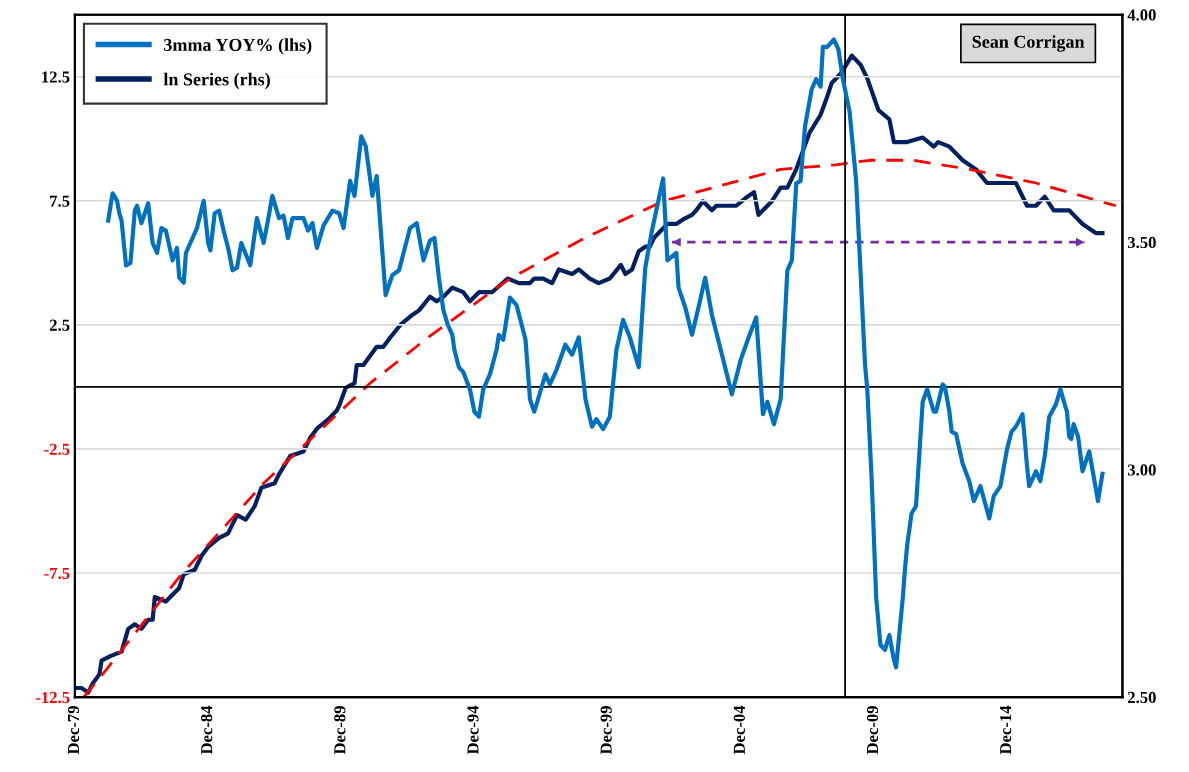 This screenshot has height=772, width=1189. I want to click on y2-tick-label: 3.00, so click(1141, 470).